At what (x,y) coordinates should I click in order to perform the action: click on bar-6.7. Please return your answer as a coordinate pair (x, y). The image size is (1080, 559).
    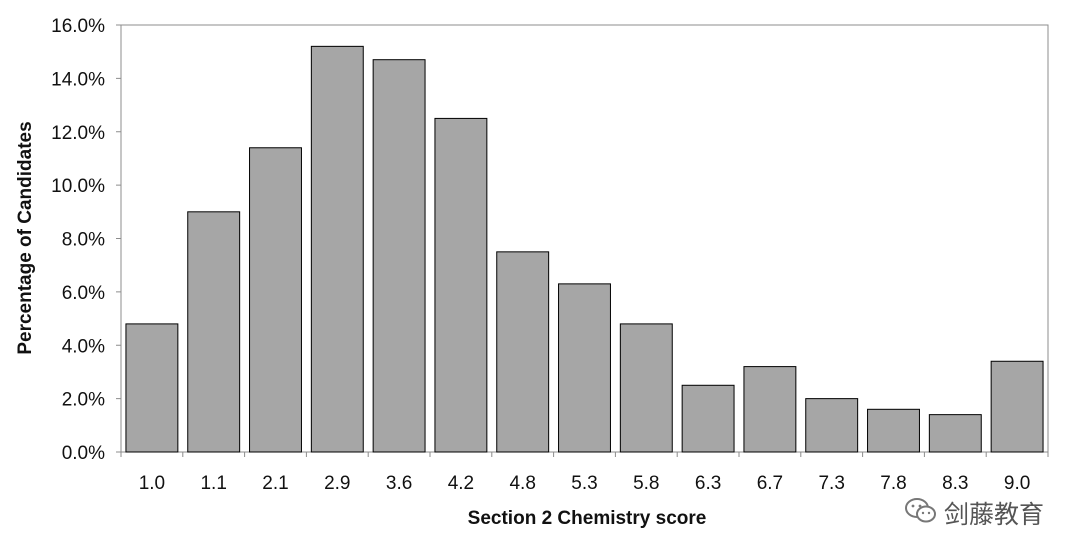
    Looking at the image, I should click on (770, 409).